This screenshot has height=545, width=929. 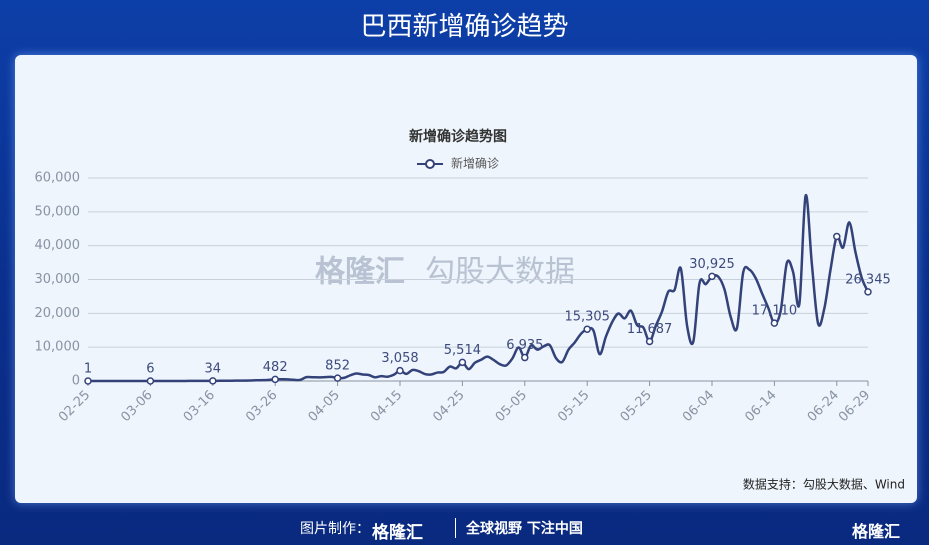 What do you see at coordinates (519, 528) in the screenshot?
I see `slogan: 全球视野 下注中国` at bounding box center [519, 528].